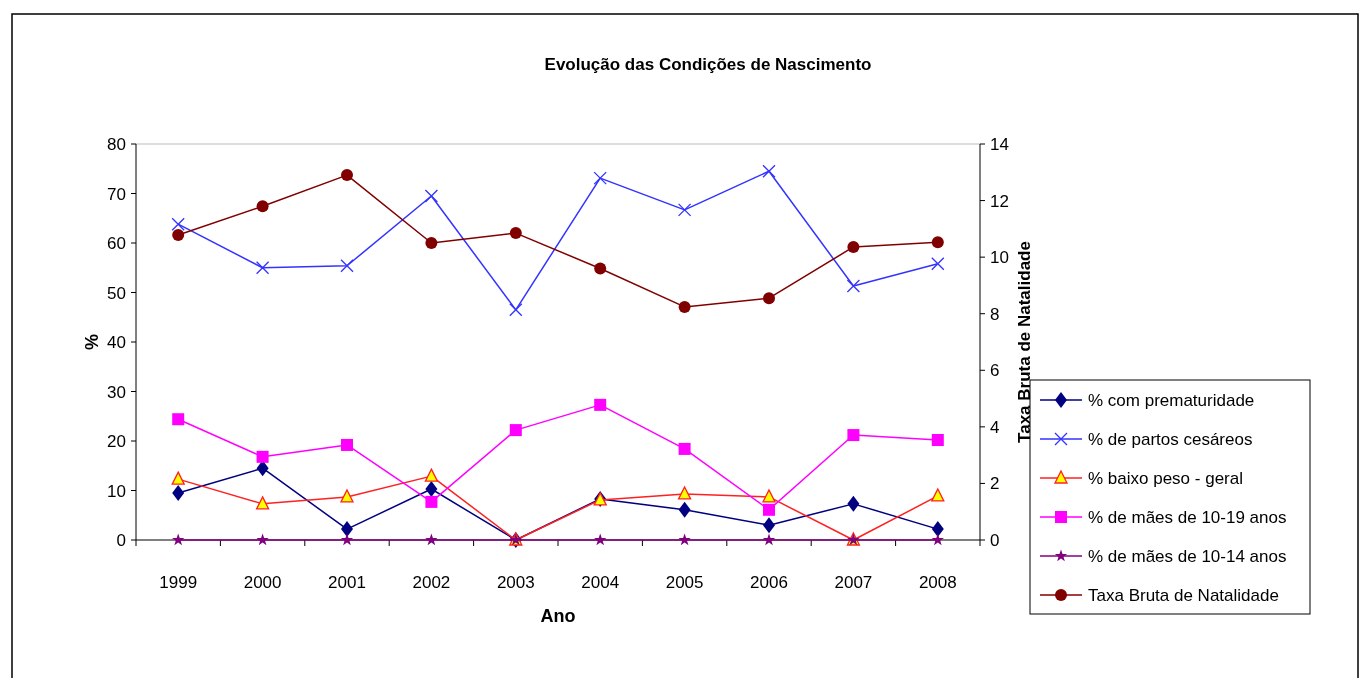  What do you see at coordinates (995, 540) in the screenshot?
I see `y2-tick-label: 0` at bounding box center [995, 540].